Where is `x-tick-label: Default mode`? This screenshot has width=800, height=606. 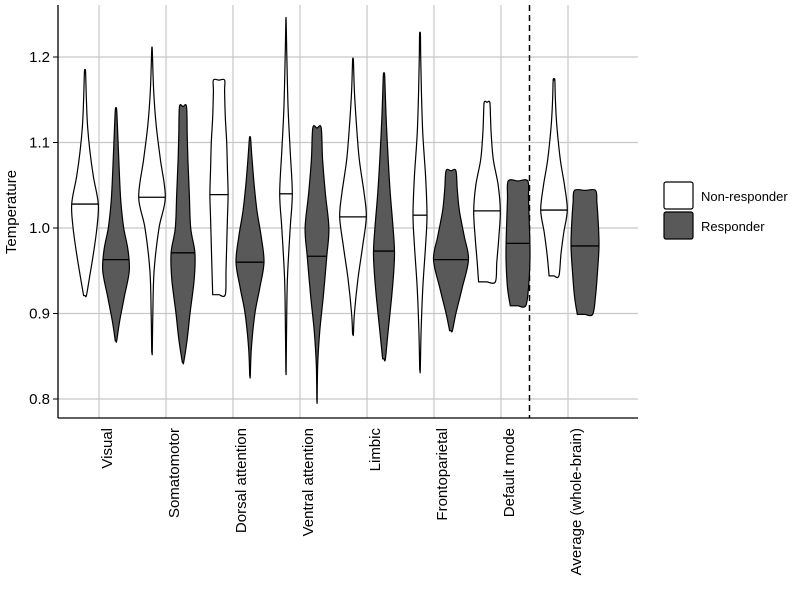
x-tick-label: Default mode is located at coordinates (509, 472).